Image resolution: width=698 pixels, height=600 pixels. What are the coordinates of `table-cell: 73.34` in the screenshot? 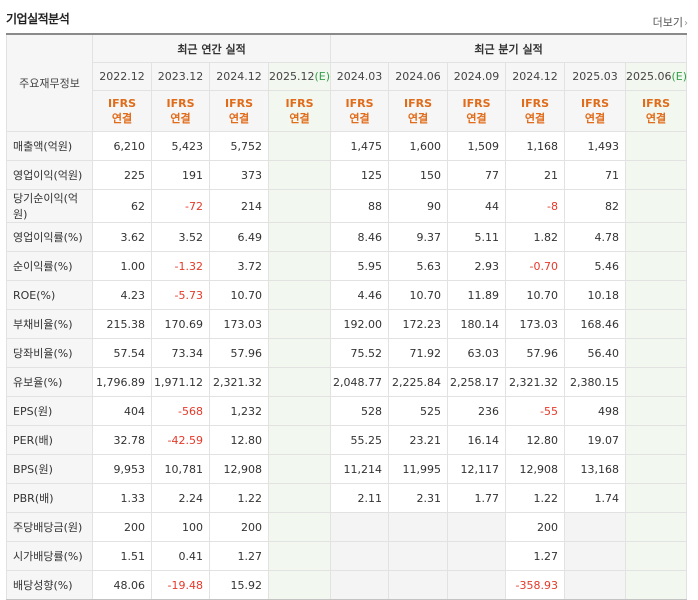 It's located at (180, 353).